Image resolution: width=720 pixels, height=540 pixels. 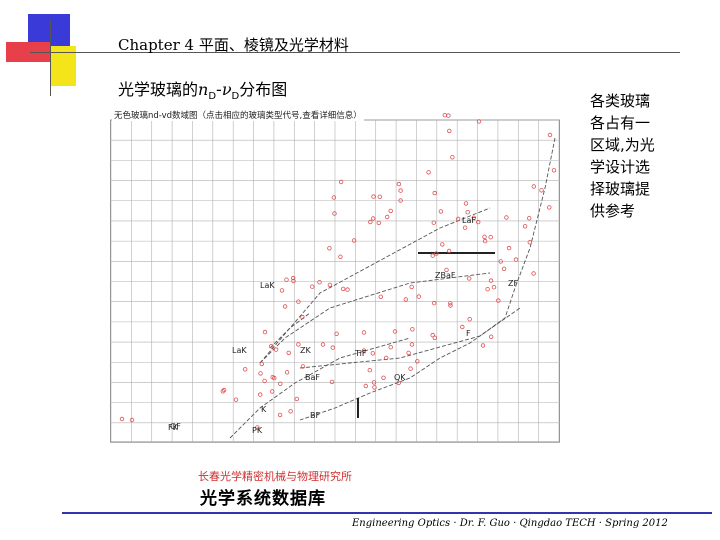 What do you see at coordinates (445, 275) in the screenshot?
I see `region-label-zbaf: ZBaF` at bounding box center [445, 275].